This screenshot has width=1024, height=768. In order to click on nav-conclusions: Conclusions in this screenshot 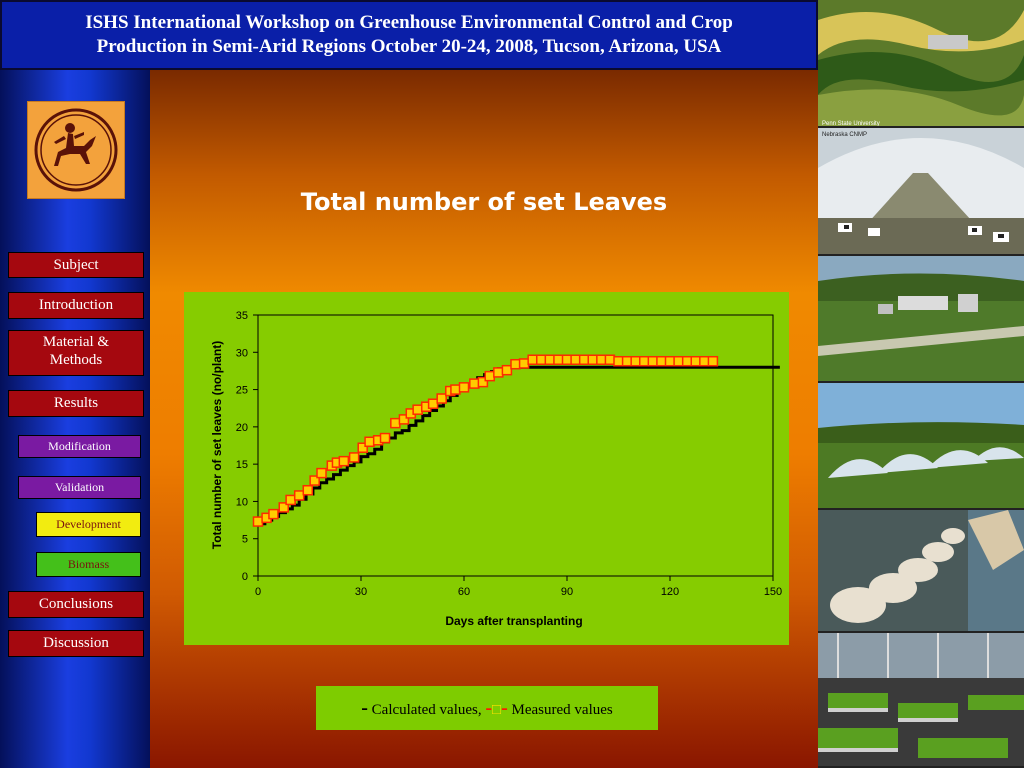, I will do `click(76, 604)`.